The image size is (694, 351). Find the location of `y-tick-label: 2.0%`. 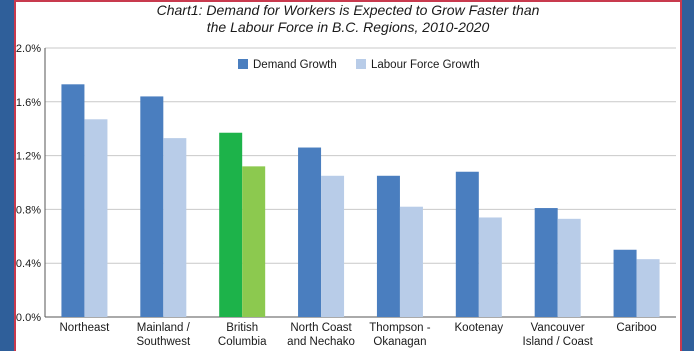

y-tick-label: 2.0% is located at coordinates (28, 49).